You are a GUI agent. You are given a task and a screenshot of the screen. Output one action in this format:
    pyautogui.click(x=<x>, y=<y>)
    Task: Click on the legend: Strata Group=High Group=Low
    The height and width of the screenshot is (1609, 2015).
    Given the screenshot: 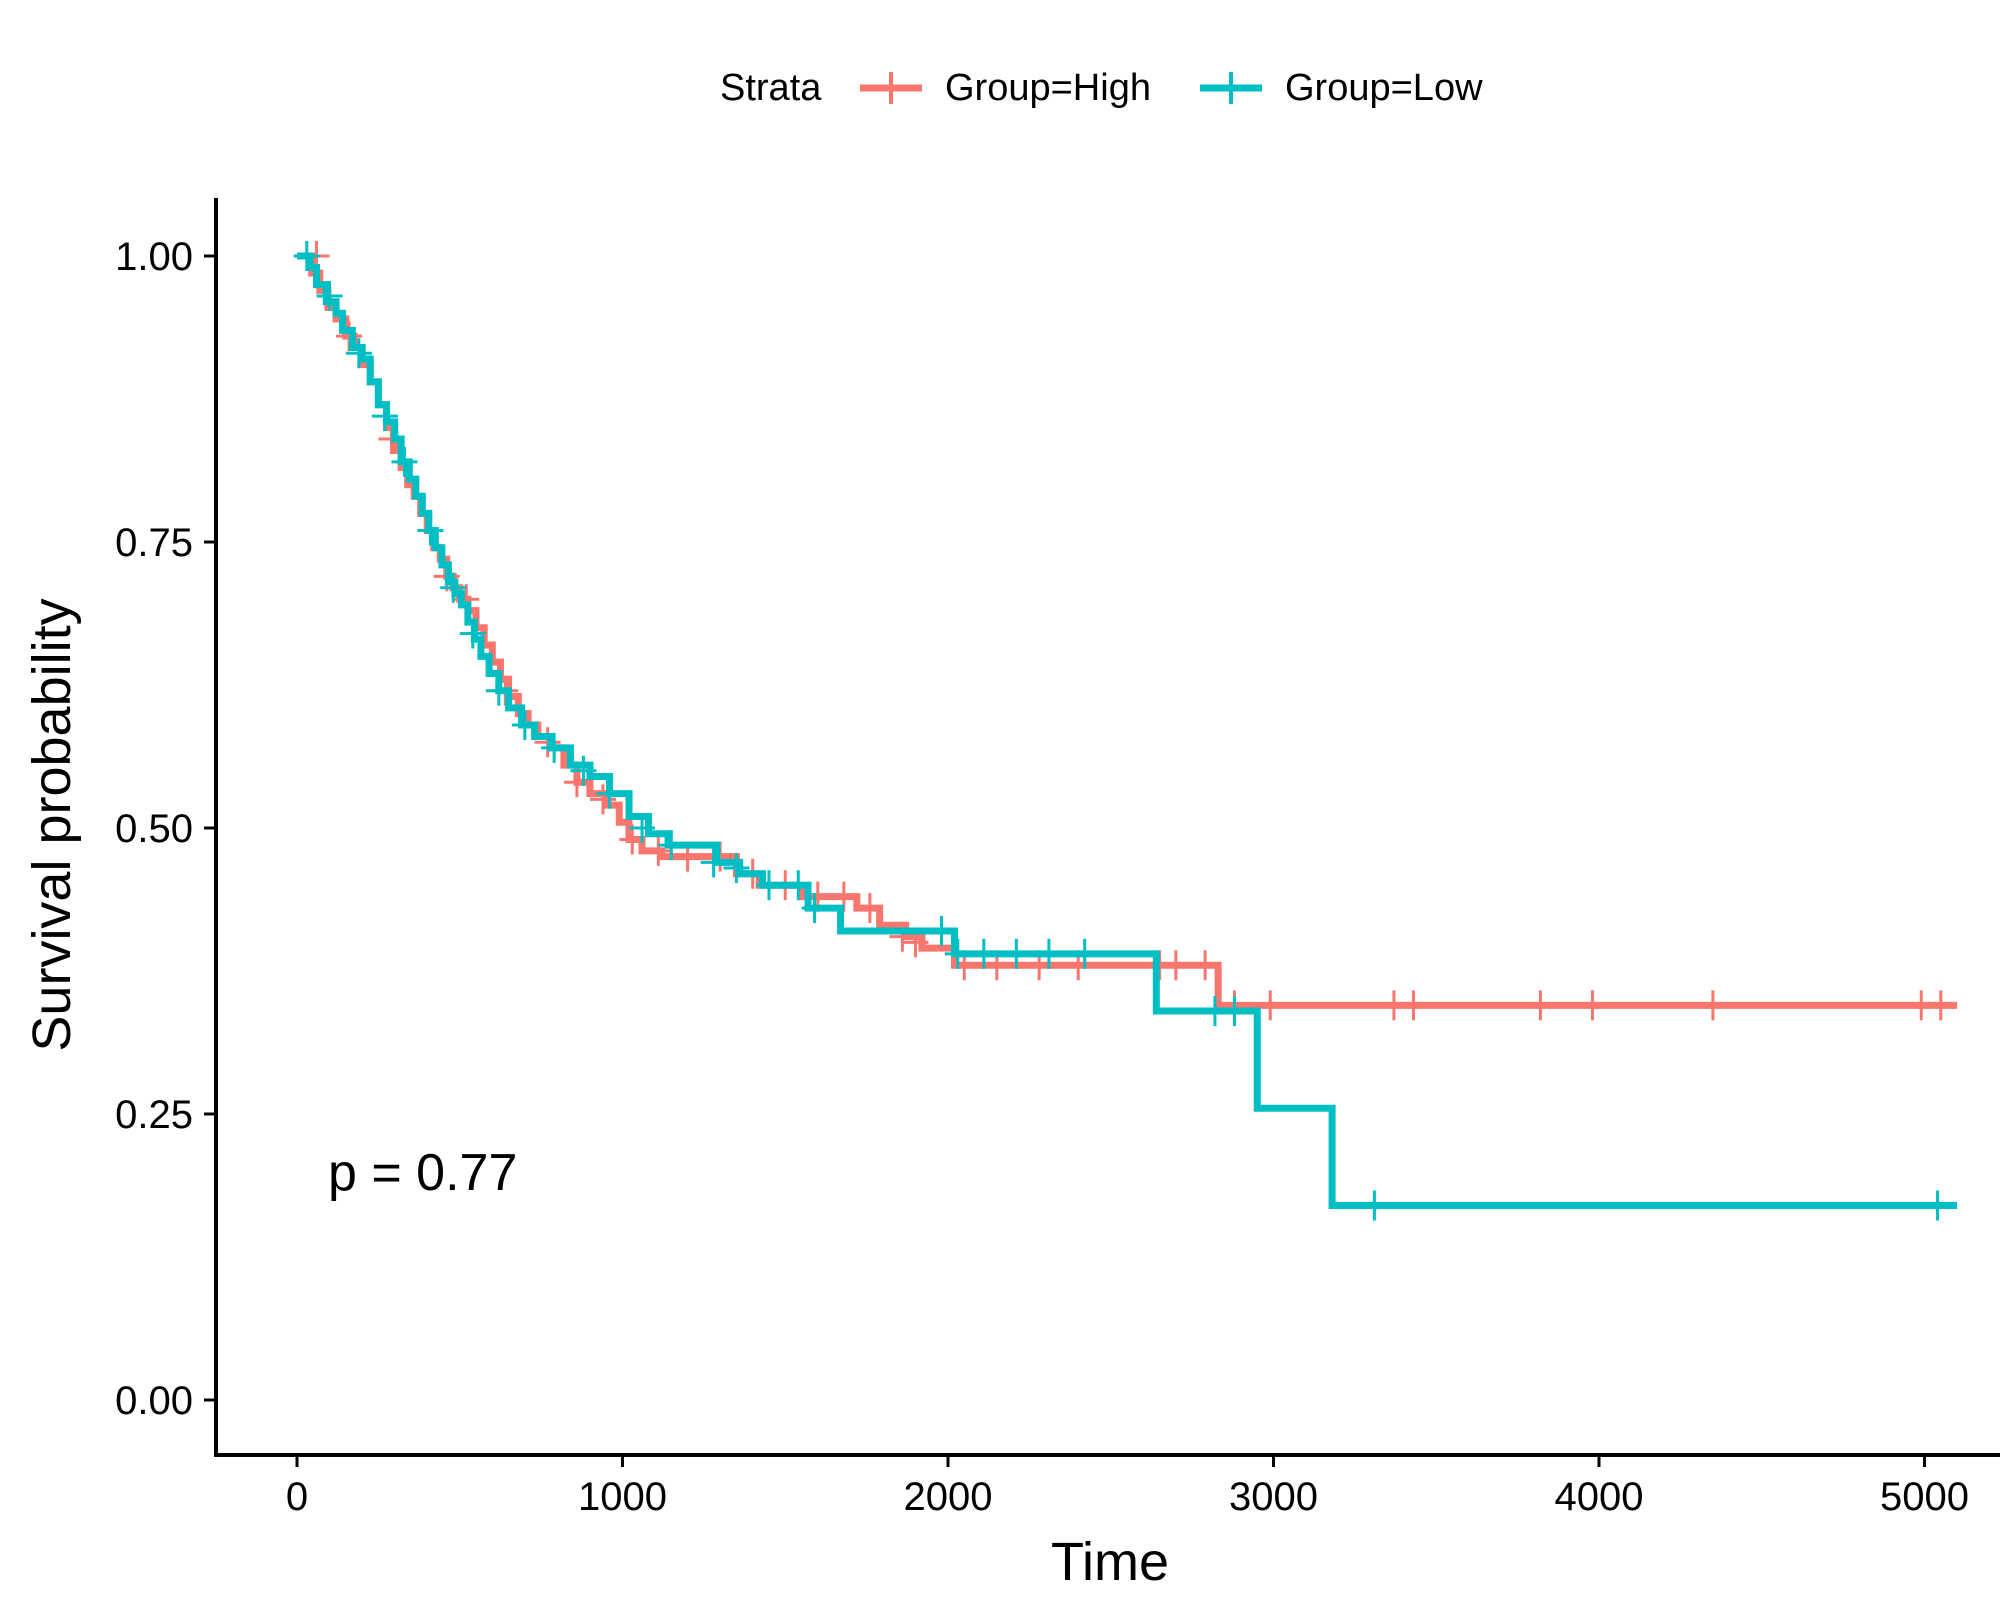 What is the action you would take?
    pyautogui.click(x=1101, y=88)
    